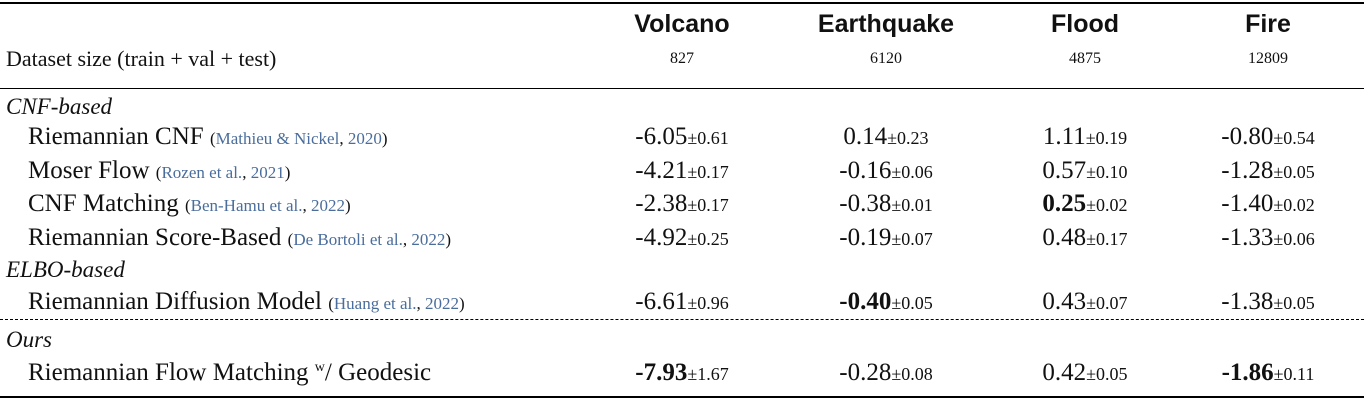 The image size is (1364, 401). What do you see at coordinates (1268, 237) in the screenshot?
I see `cell-fire: -1.33±0.06` at bounding box center [1268, 237].